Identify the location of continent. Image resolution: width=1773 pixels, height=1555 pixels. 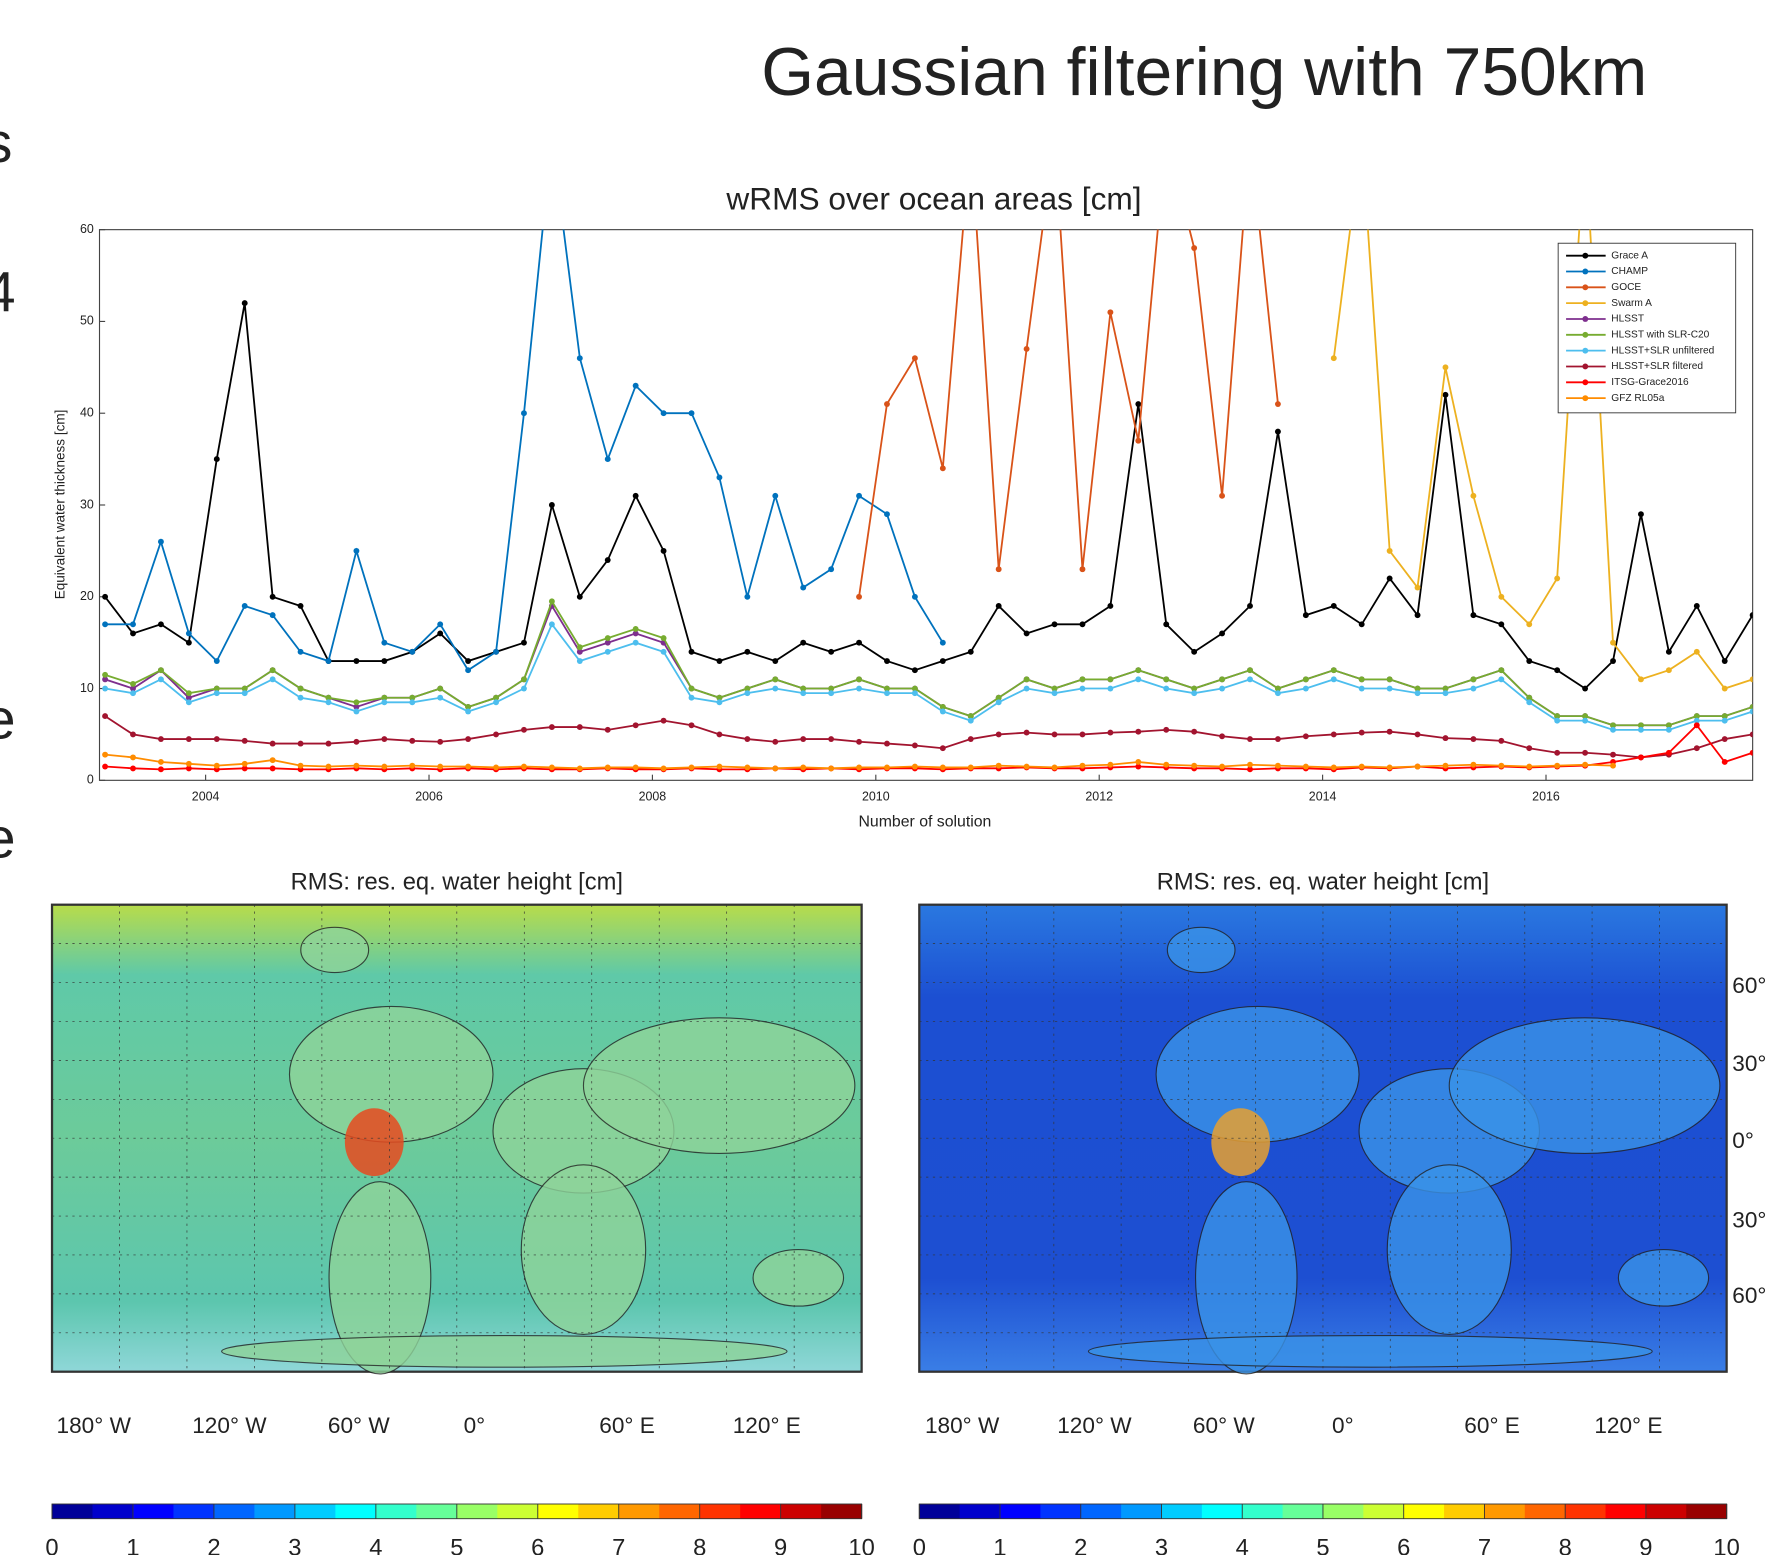
(504, 1351).